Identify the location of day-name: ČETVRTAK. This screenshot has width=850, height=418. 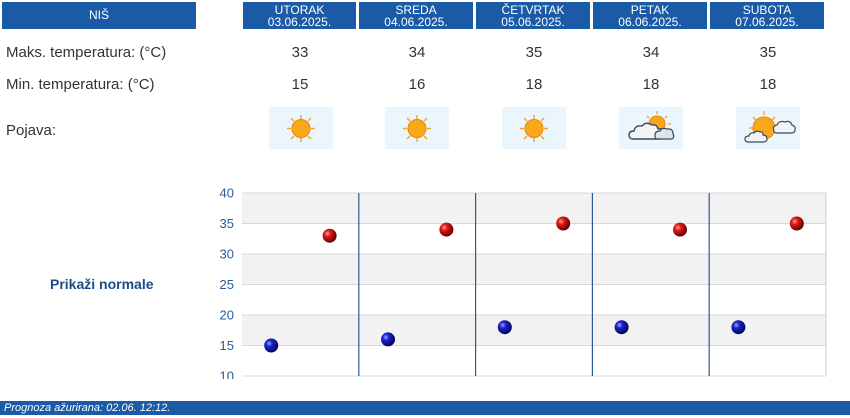
(533, 10).